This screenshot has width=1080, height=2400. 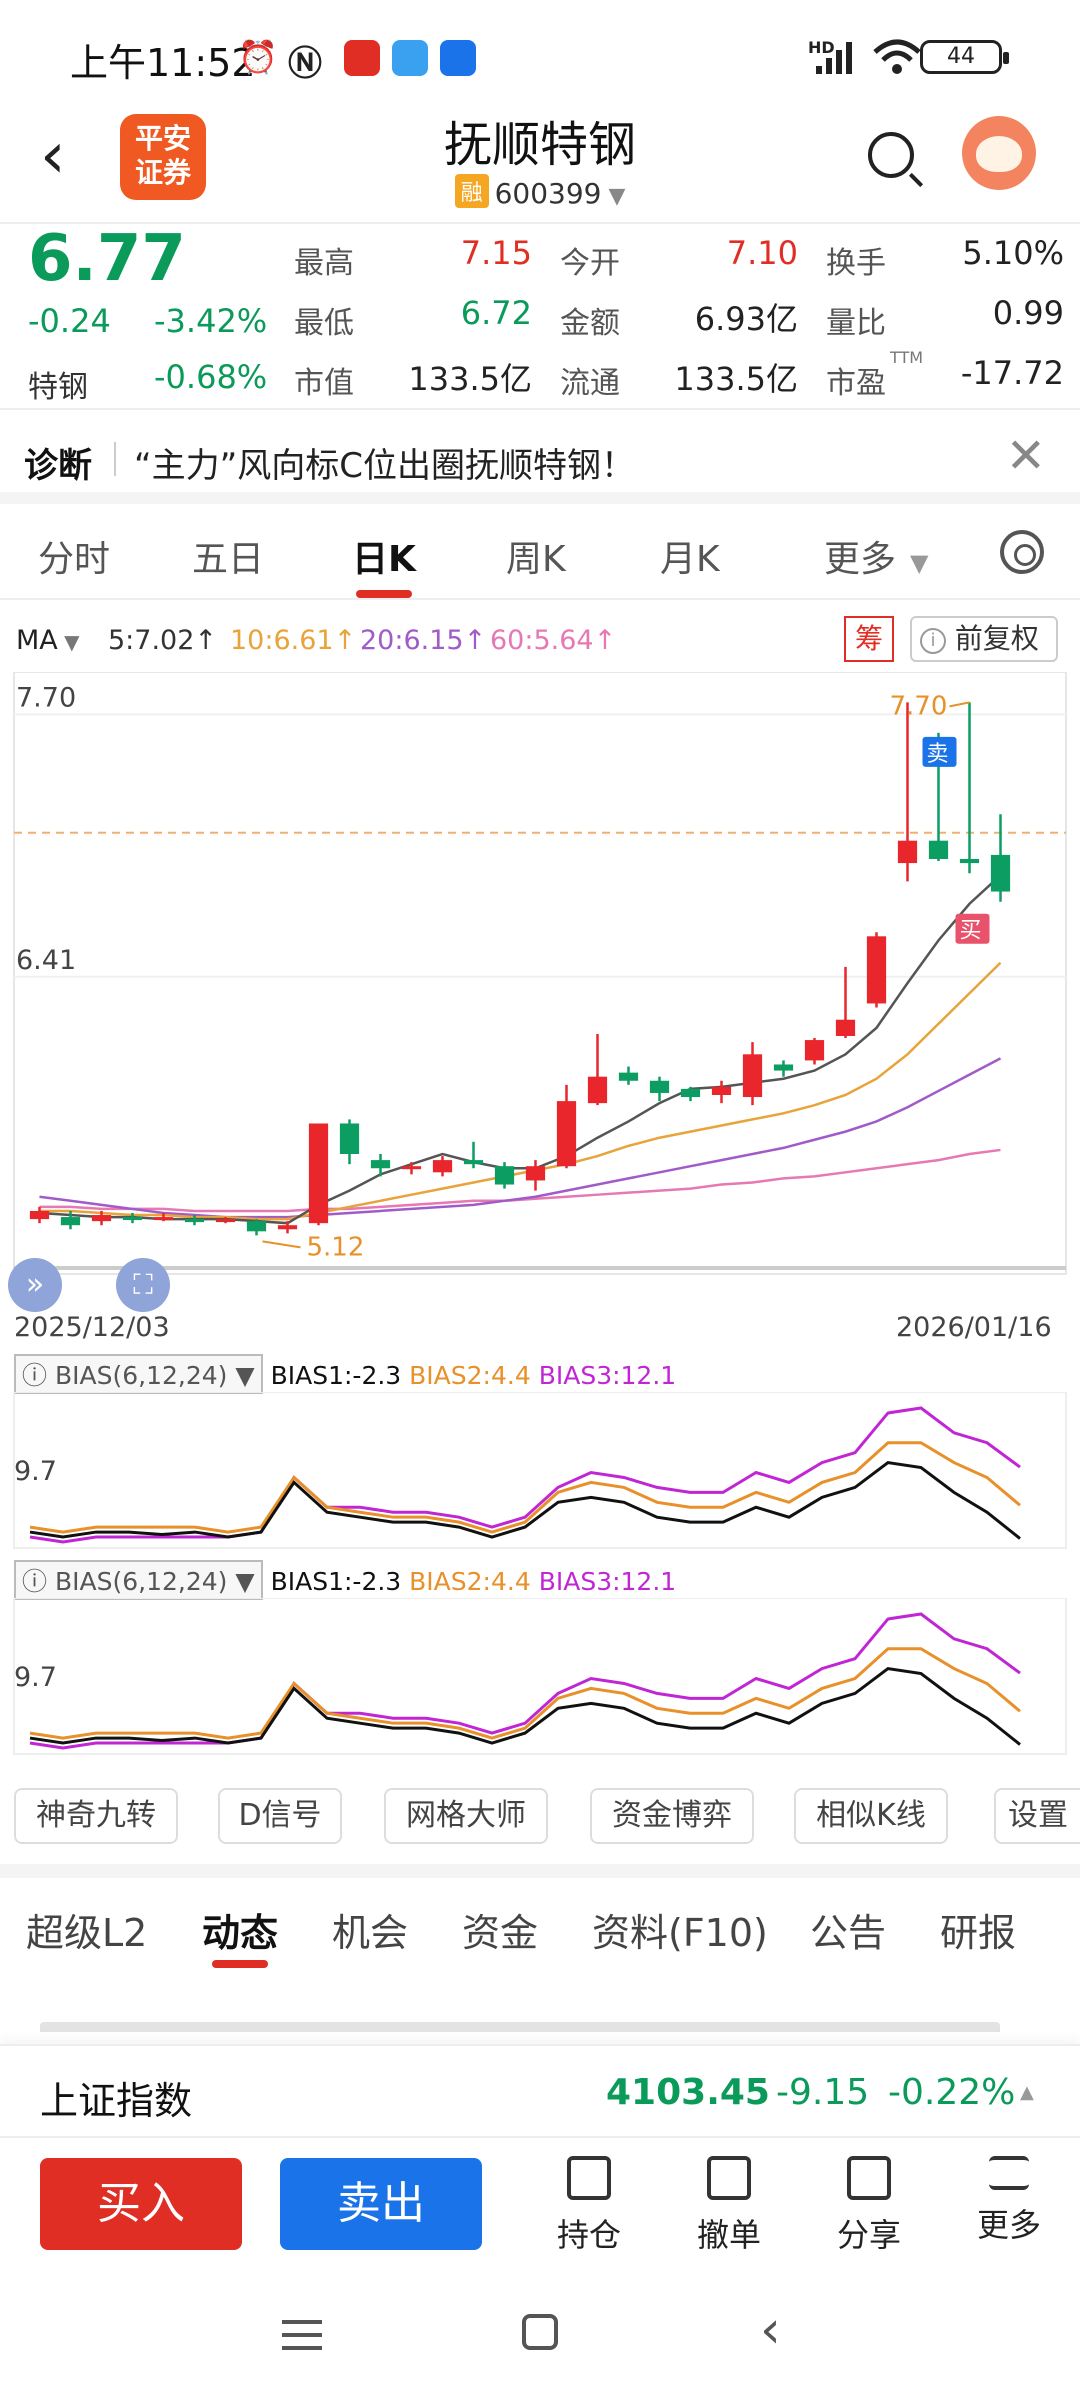 What do you see at coordinates (848, 1933) in the screenshot?
I see `tab-announcements: 公告` at bounding box center [848, 1933].